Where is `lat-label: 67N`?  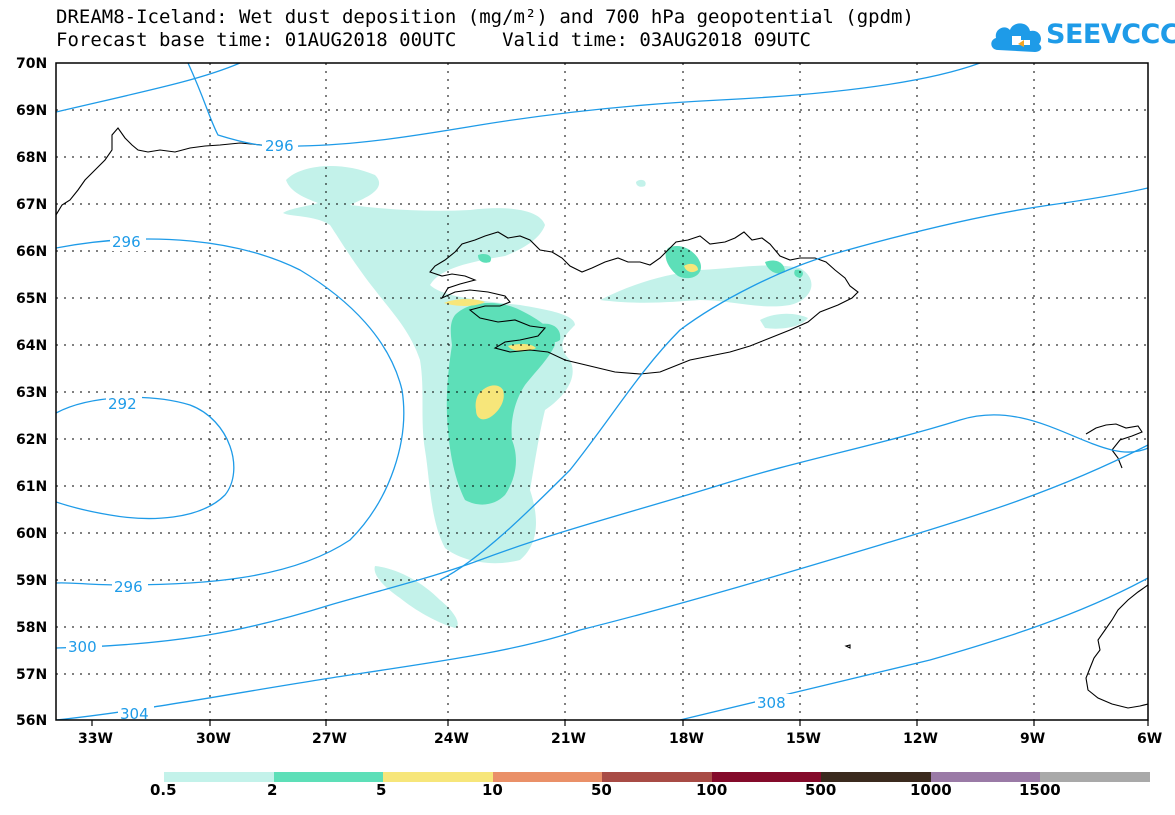 lat-label: 67N is located at coordinates (31, 205).